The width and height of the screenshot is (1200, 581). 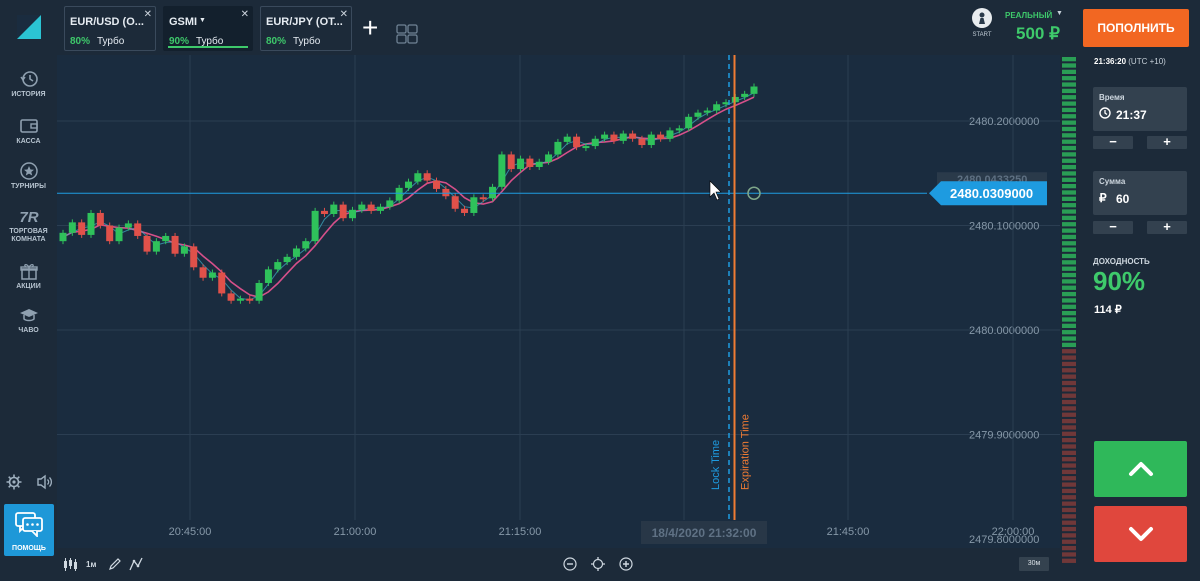 I want to click on time-field: Время 21:37, so click(x=1140, y=109).